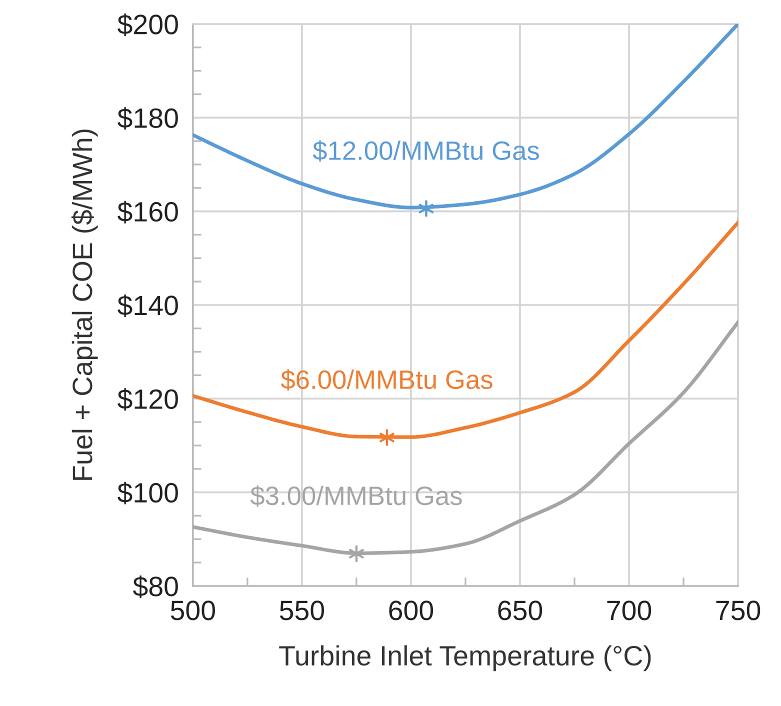  What do you see at coordinates (148, 493) in the screenshot?
I see `y-tick-label: $100` at bounding box center [148, 493].